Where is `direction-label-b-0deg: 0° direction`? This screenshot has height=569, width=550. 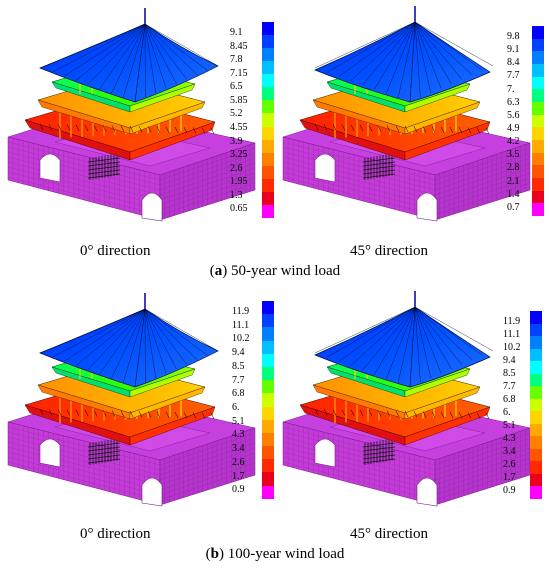 direction-label-b-0deg: 0° direction is located at coordinates (115, 534).